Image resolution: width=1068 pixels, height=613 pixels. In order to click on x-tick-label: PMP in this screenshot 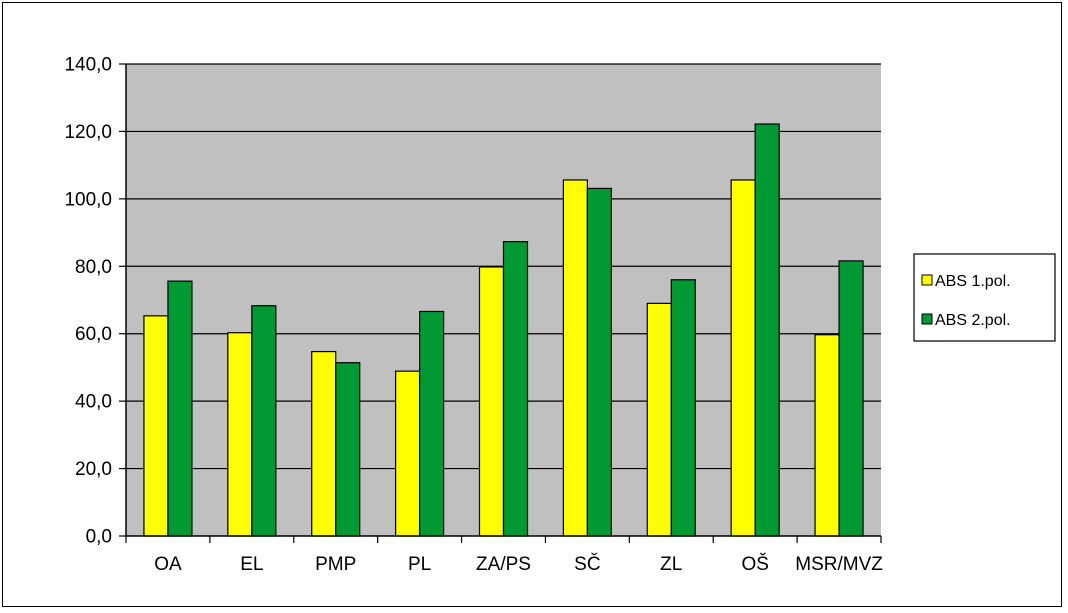, I will do `click(335, 564)`.